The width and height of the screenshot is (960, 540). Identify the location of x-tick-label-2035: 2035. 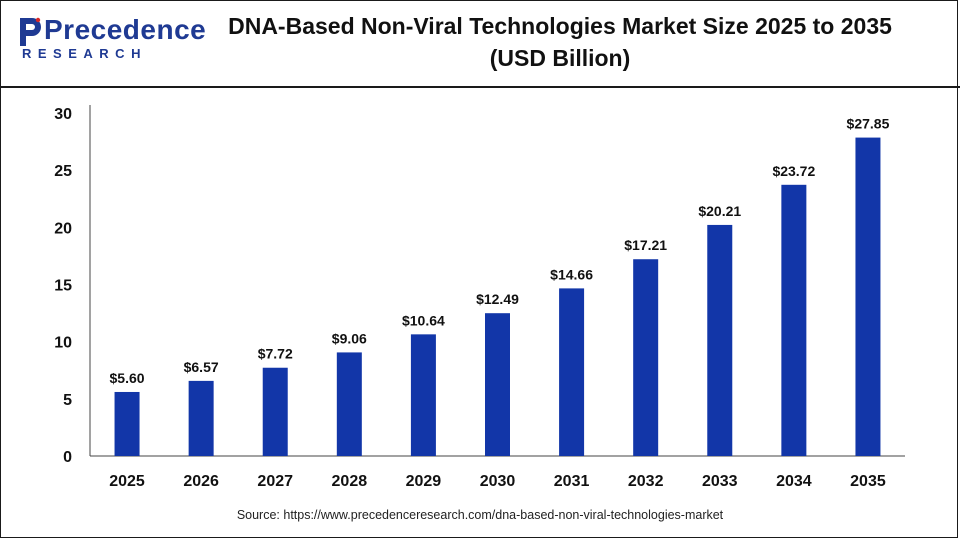
(868, 481).